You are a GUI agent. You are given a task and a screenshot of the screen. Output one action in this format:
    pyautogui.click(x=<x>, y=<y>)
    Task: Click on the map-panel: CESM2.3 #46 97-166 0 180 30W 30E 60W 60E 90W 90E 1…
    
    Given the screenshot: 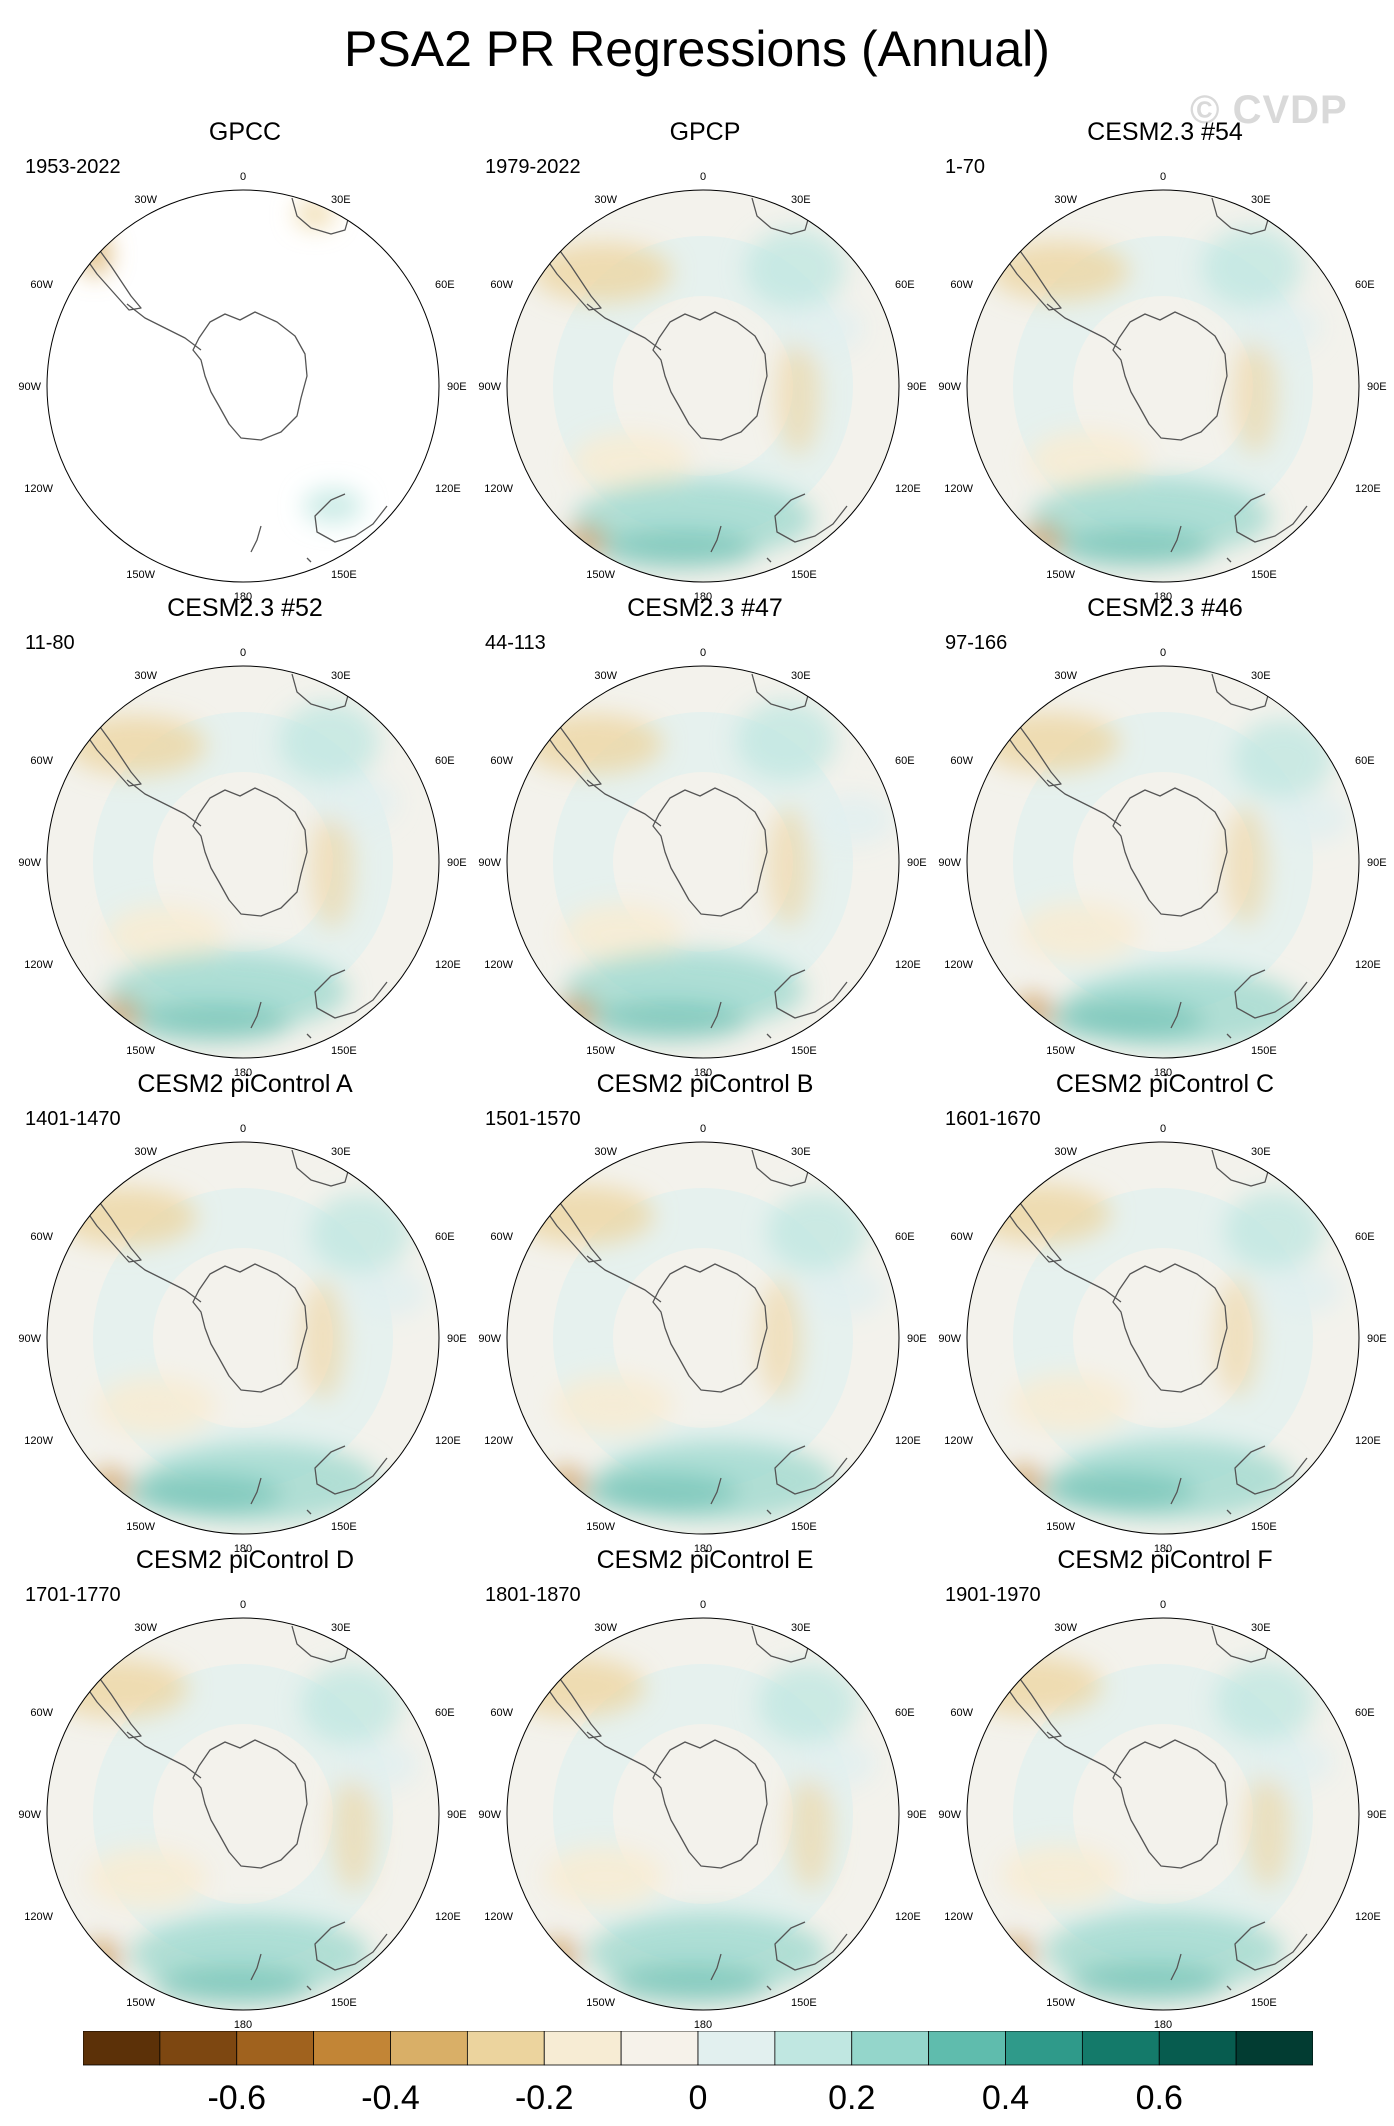 What is the action you would take?
    pyautogui.click(x=1164, y=836)
    